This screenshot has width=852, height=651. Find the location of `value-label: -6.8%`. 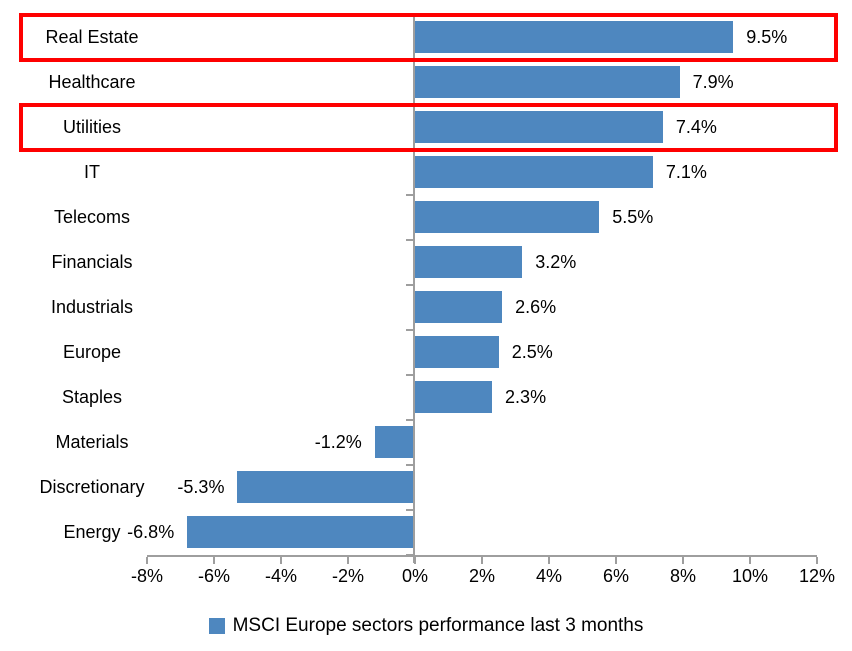

value-label: -6.8% is located at coordinates (151, 532).